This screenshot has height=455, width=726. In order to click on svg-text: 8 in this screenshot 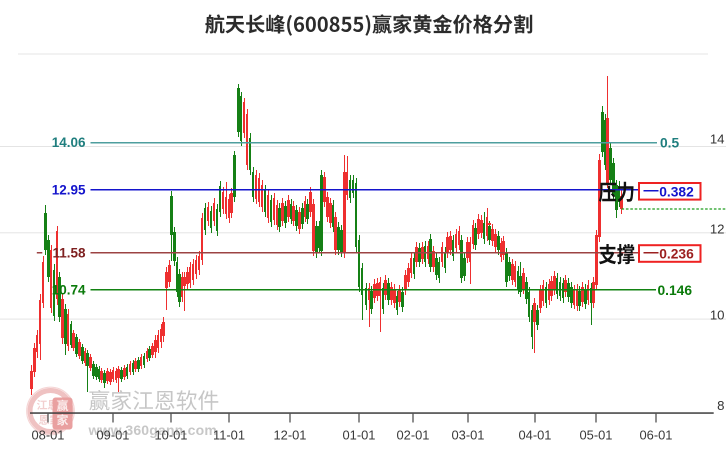, I will do `click(720, 405)`.